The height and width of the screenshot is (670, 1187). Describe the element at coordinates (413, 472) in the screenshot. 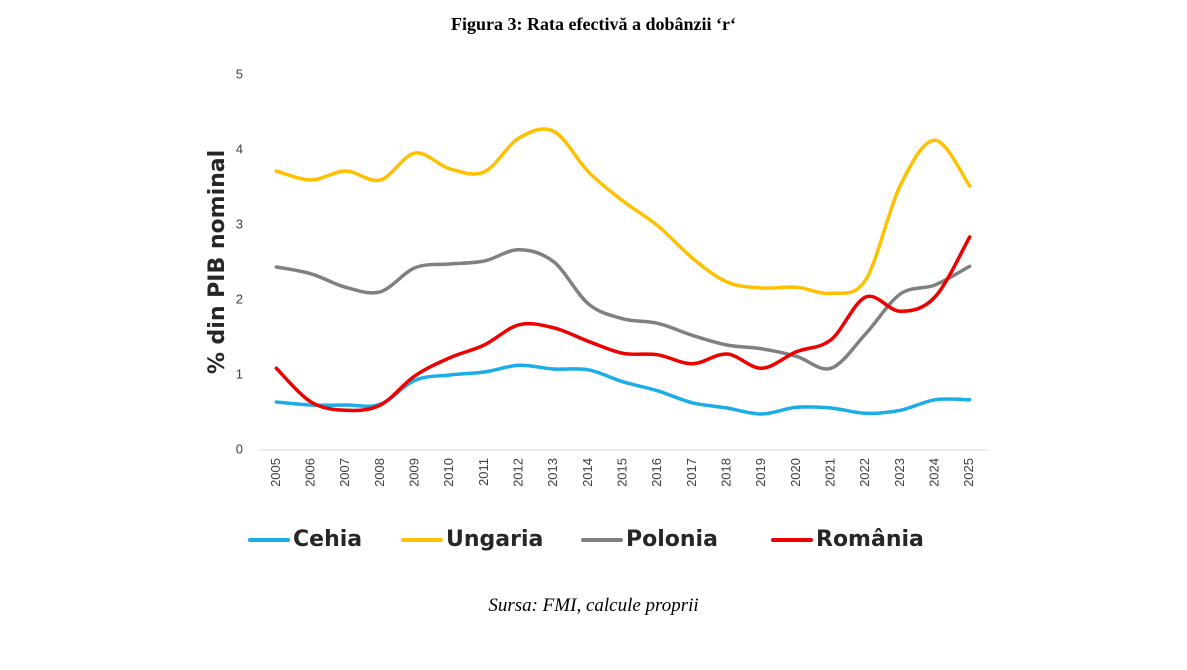

I see `x-tick-label: 2009` at that location.